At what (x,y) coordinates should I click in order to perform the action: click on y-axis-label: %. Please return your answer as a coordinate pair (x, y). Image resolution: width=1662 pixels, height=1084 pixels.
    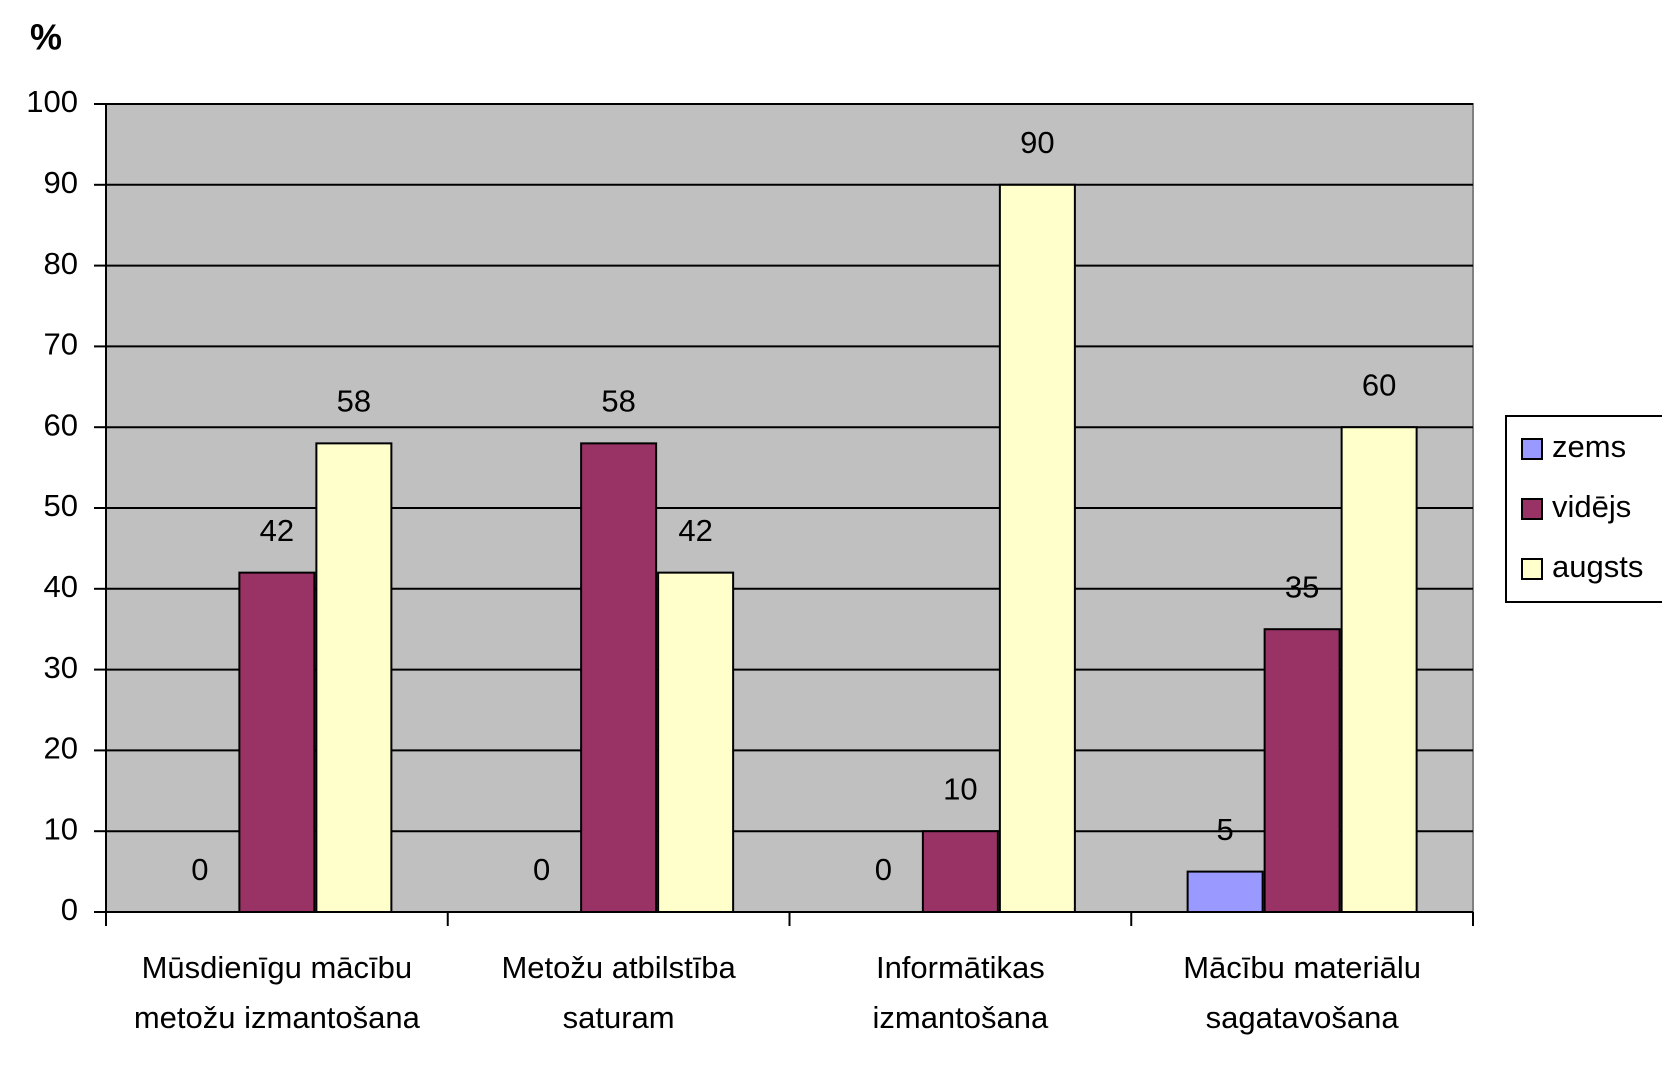
    Looking at the image, I should click on (46, 37).